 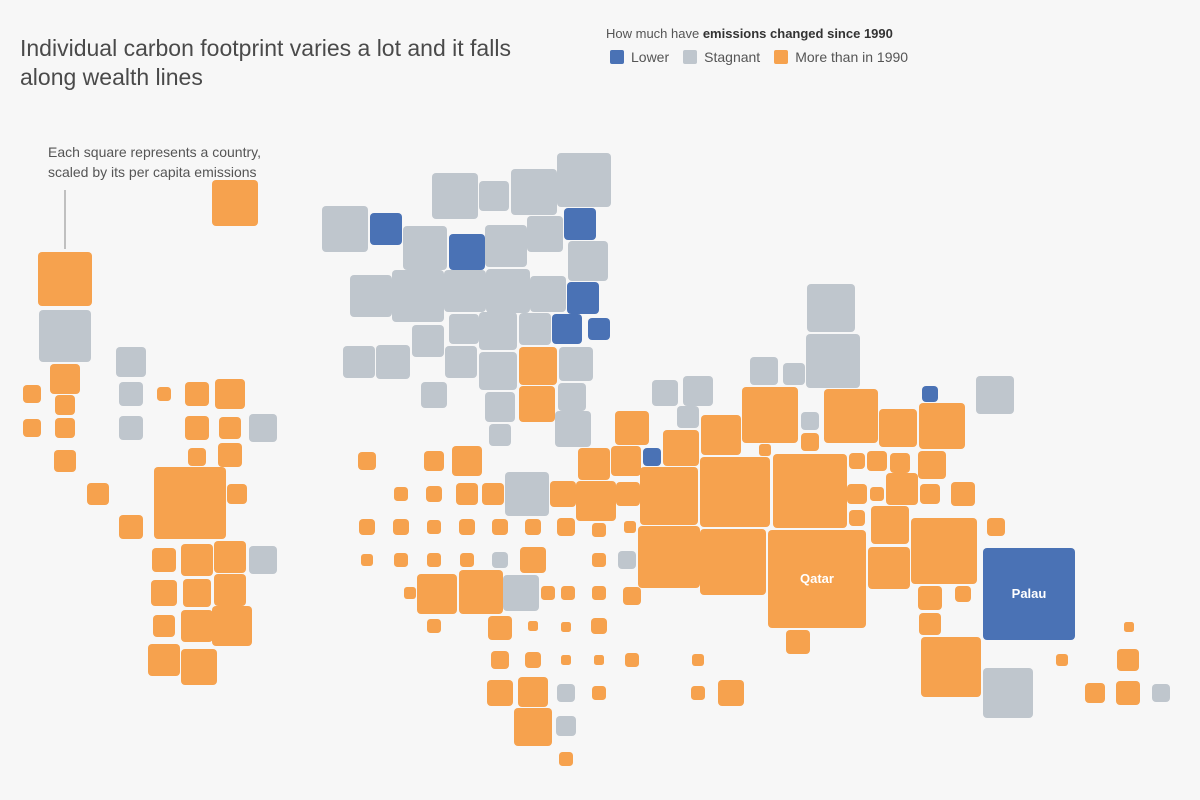 I want to click on annotation-line2: scaled by its per capita emissions, so click(x=152, y=172).